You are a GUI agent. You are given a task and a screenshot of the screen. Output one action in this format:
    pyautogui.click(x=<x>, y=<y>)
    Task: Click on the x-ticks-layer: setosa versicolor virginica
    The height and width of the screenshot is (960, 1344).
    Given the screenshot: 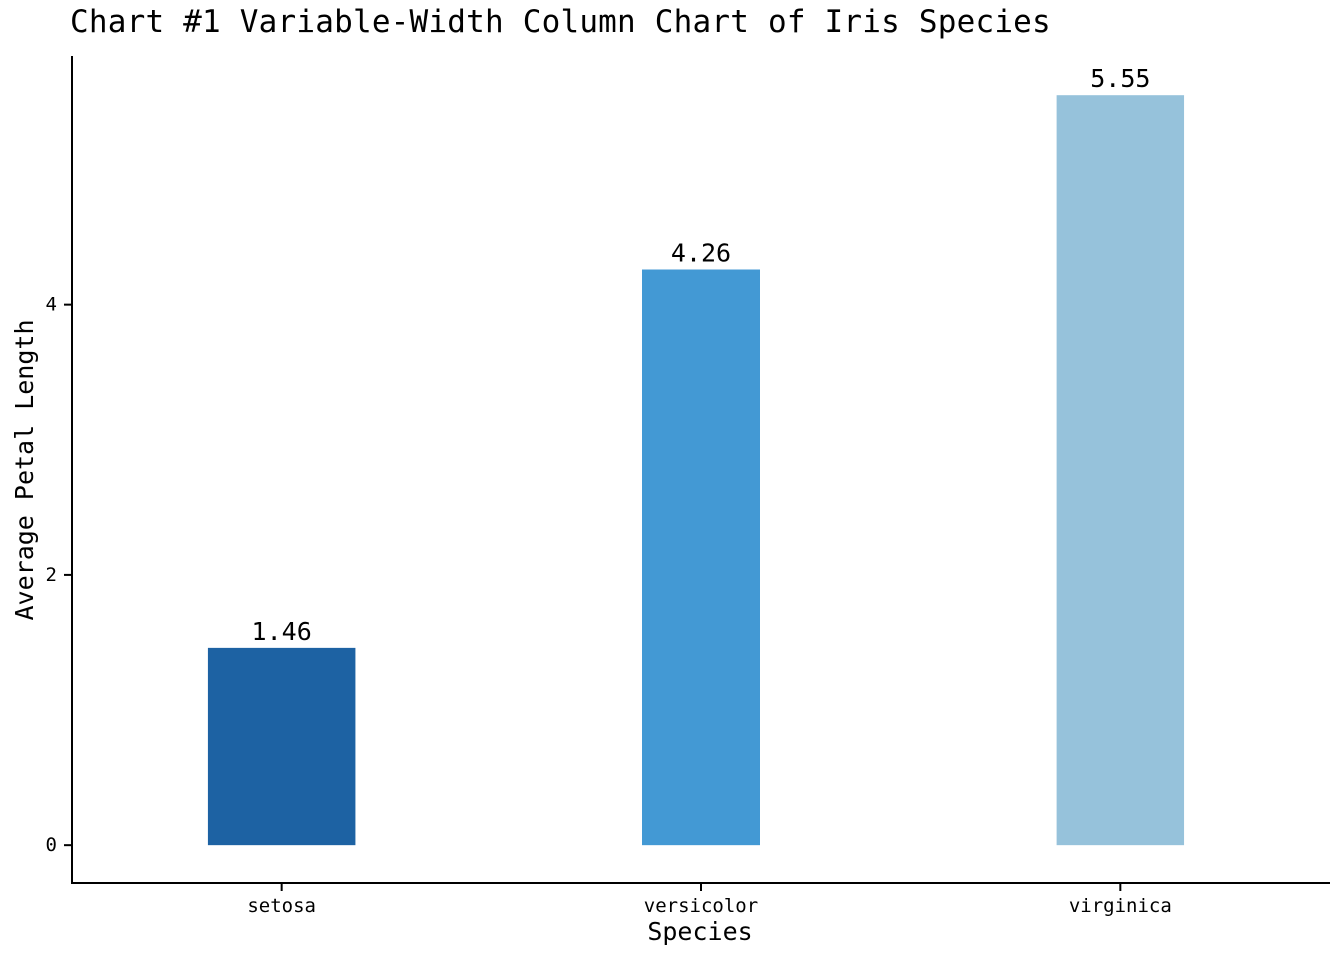 What is the action you would take?
    pyautogui.click(x=709, y=900)
    